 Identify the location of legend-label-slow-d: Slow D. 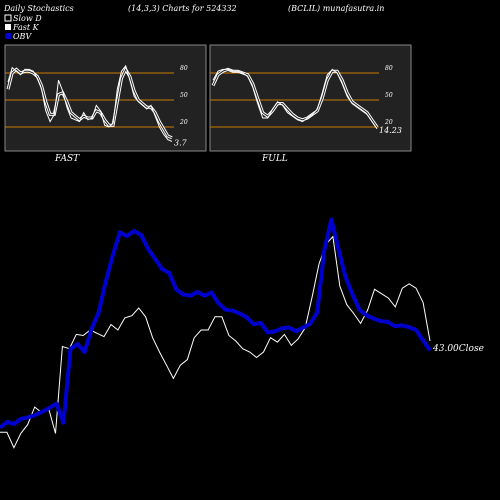
(27, 18).